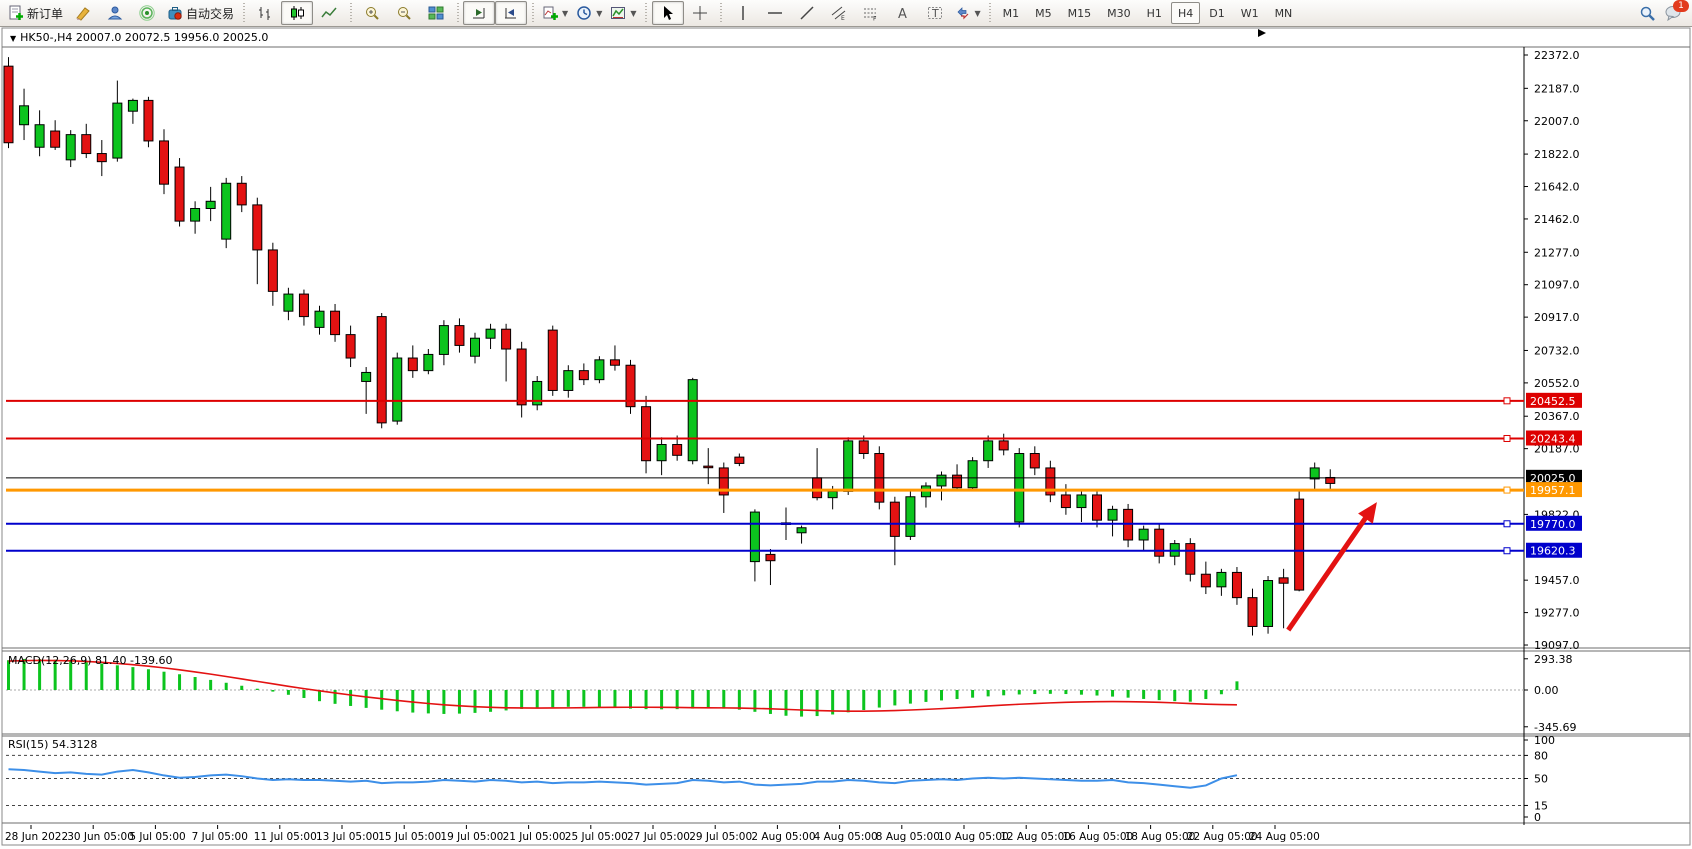 This screenshot has height=849, width=1692. Describe the element at coordinates (1553, 659) in the screenshot. I see `svg-text: 293.38` at that location.